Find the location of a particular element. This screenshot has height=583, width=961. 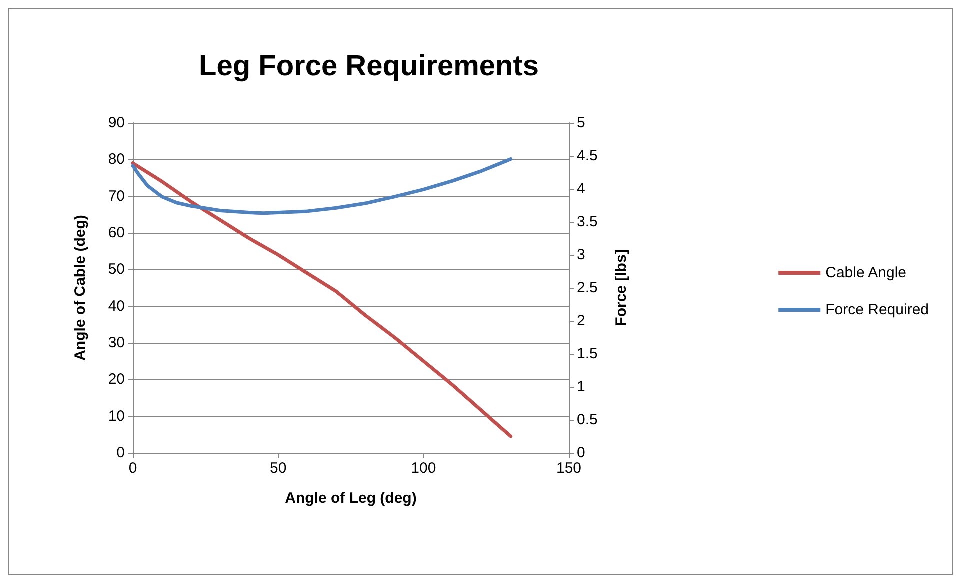

x-tick-label: 50 is located at coordinates (278, 468).